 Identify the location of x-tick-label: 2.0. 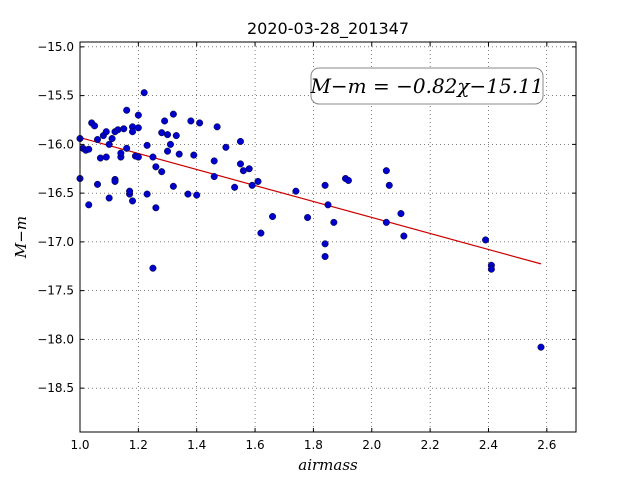
(371, 445).